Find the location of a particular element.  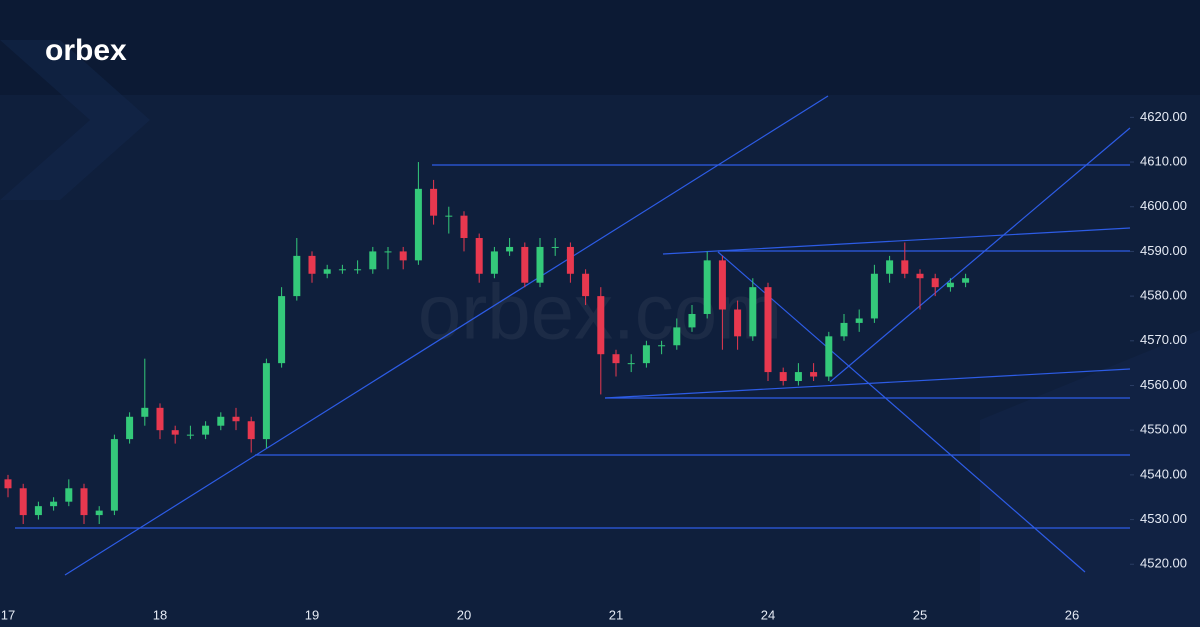

brand-logo: orbex is located at coordinates (86, 50).